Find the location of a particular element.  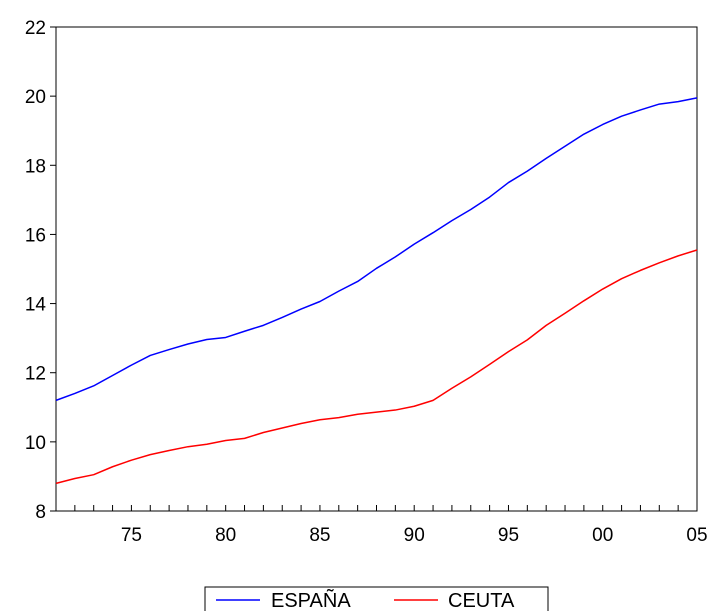

x-tick-label: 95 is located at coordinates (508, 535).